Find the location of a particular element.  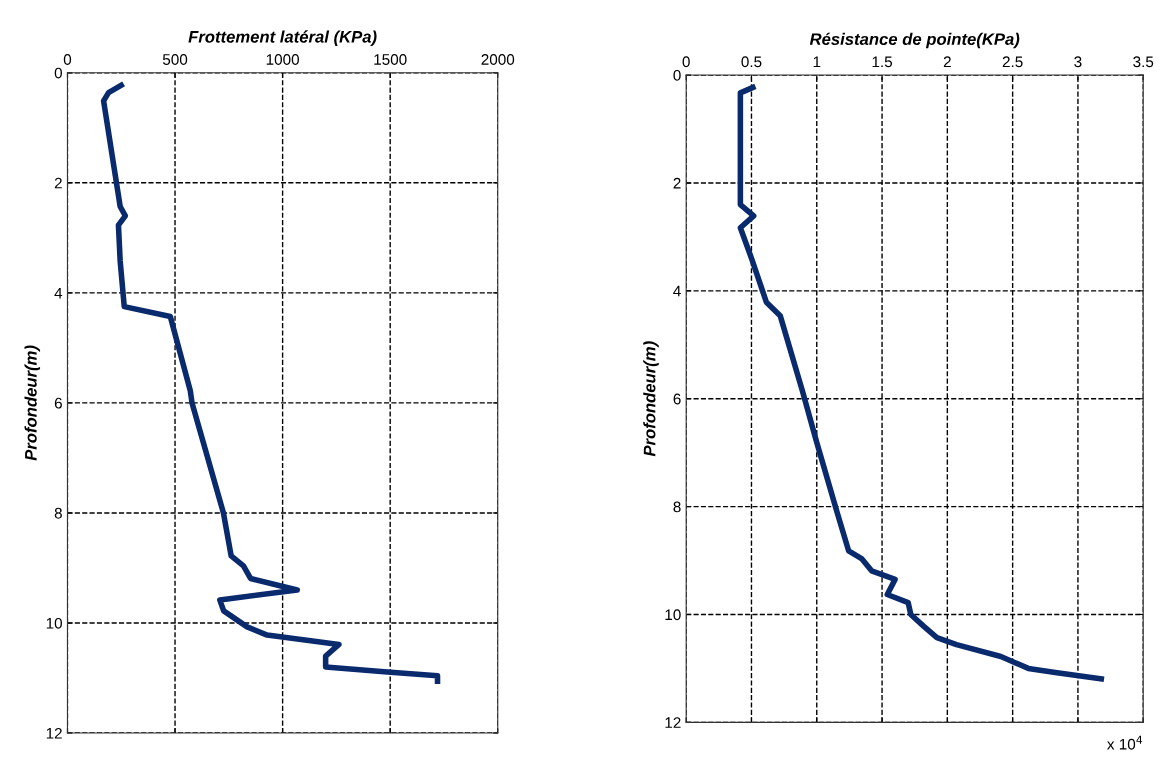

x-tick-label: 3 is located at coordinates (1078, 62).